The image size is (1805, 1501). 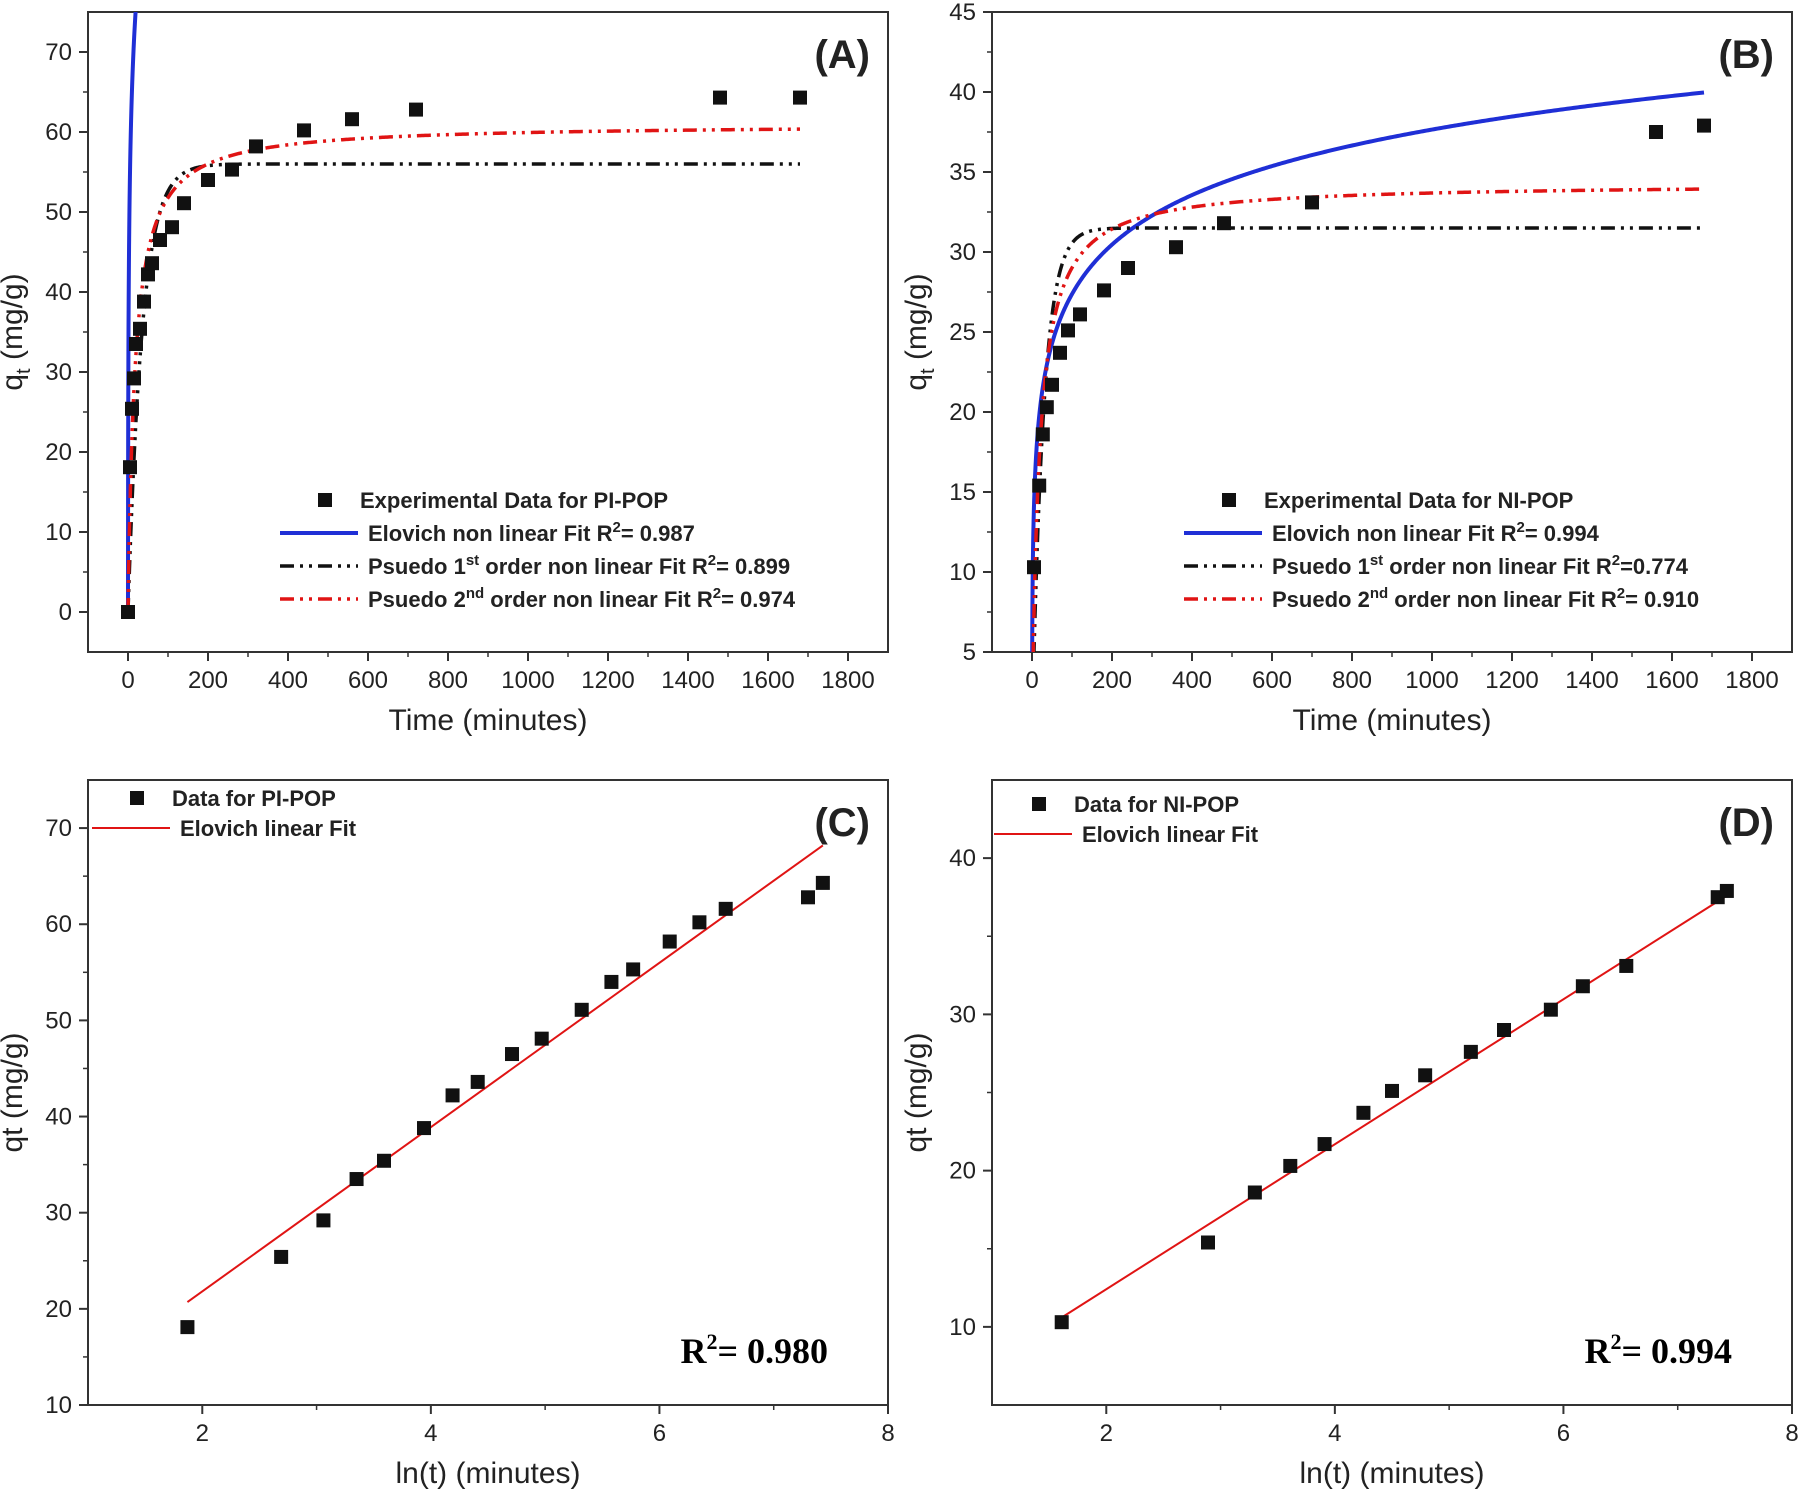 What do you see at coordinates (368, 680) in the screenshot?
I see `x-tick-label: 600` at bounding box center [368, 680].